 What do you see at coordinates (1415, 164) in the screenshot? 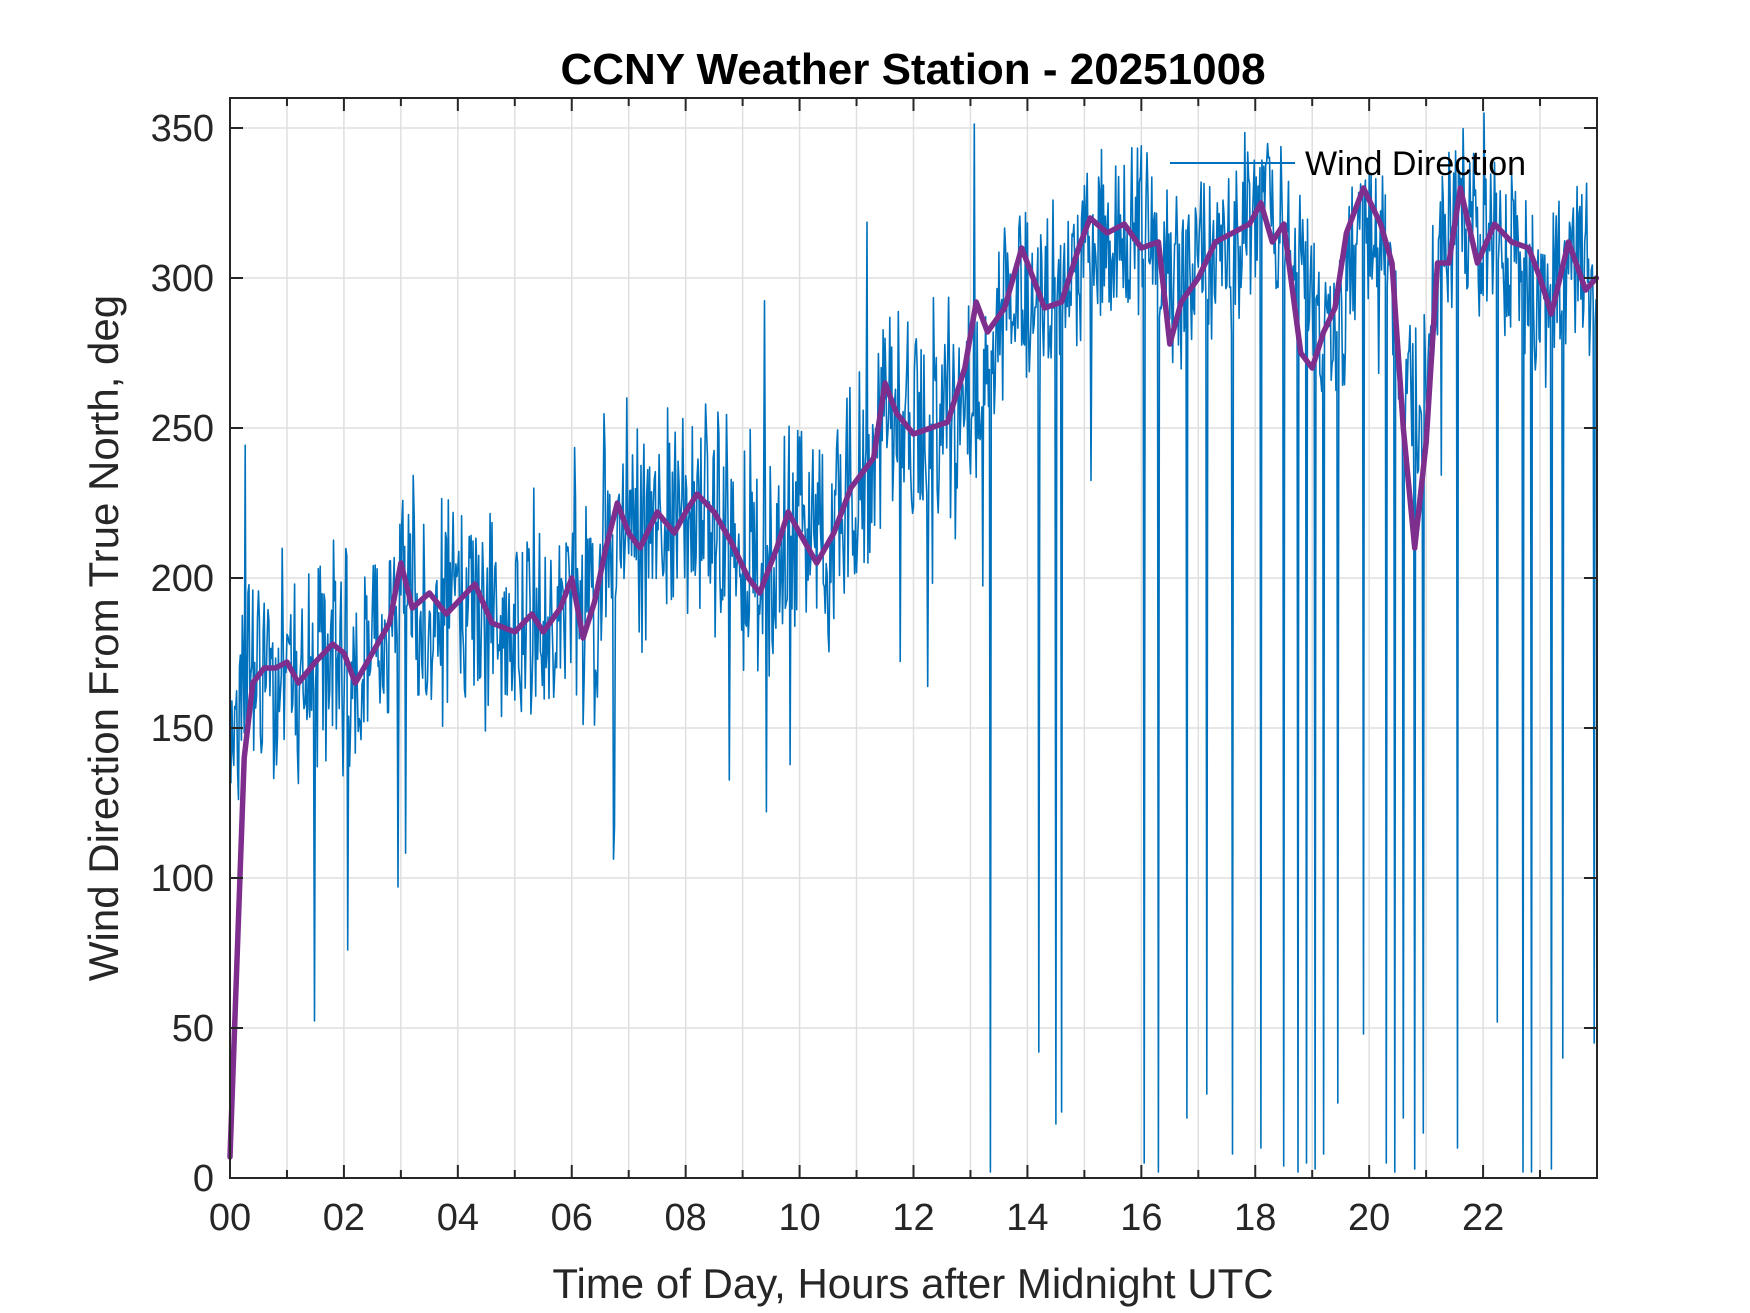
I see `legend-label-wind-direction: Wind Direction` at bounding box center [1415, 164].